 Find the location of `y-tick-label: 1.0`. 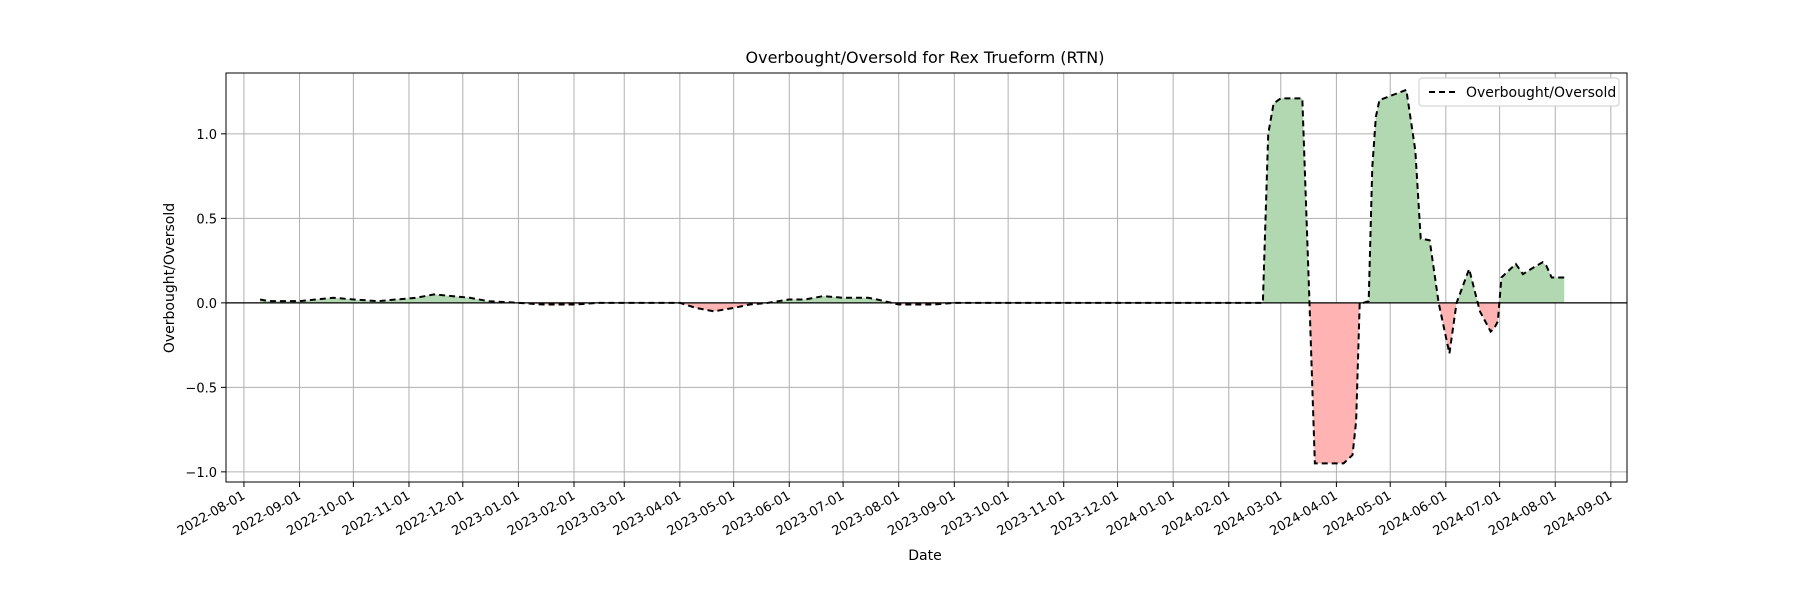

y-tick-label: 1.0 is located at coordinates (206, 135).